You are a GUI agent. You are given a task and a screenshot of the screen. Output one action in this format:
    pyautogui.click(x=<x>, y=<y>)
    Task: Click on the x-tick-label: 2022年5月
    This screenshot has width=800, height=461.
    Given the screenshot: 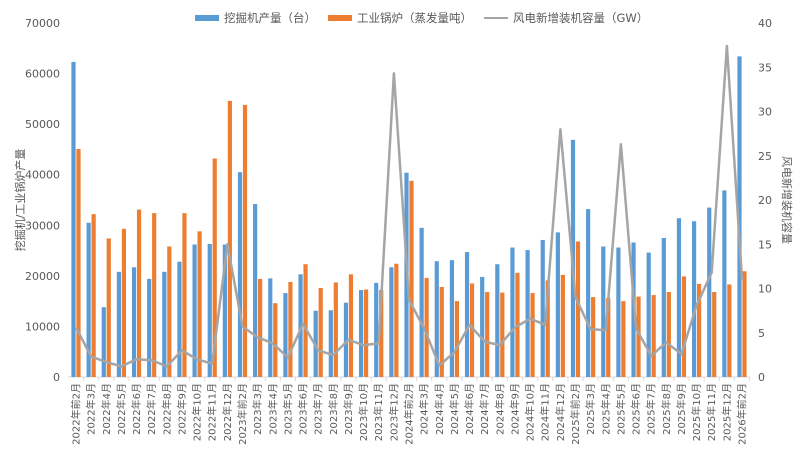 What is the action you would take?
    pyautogui.click(x=121, y=409)
    